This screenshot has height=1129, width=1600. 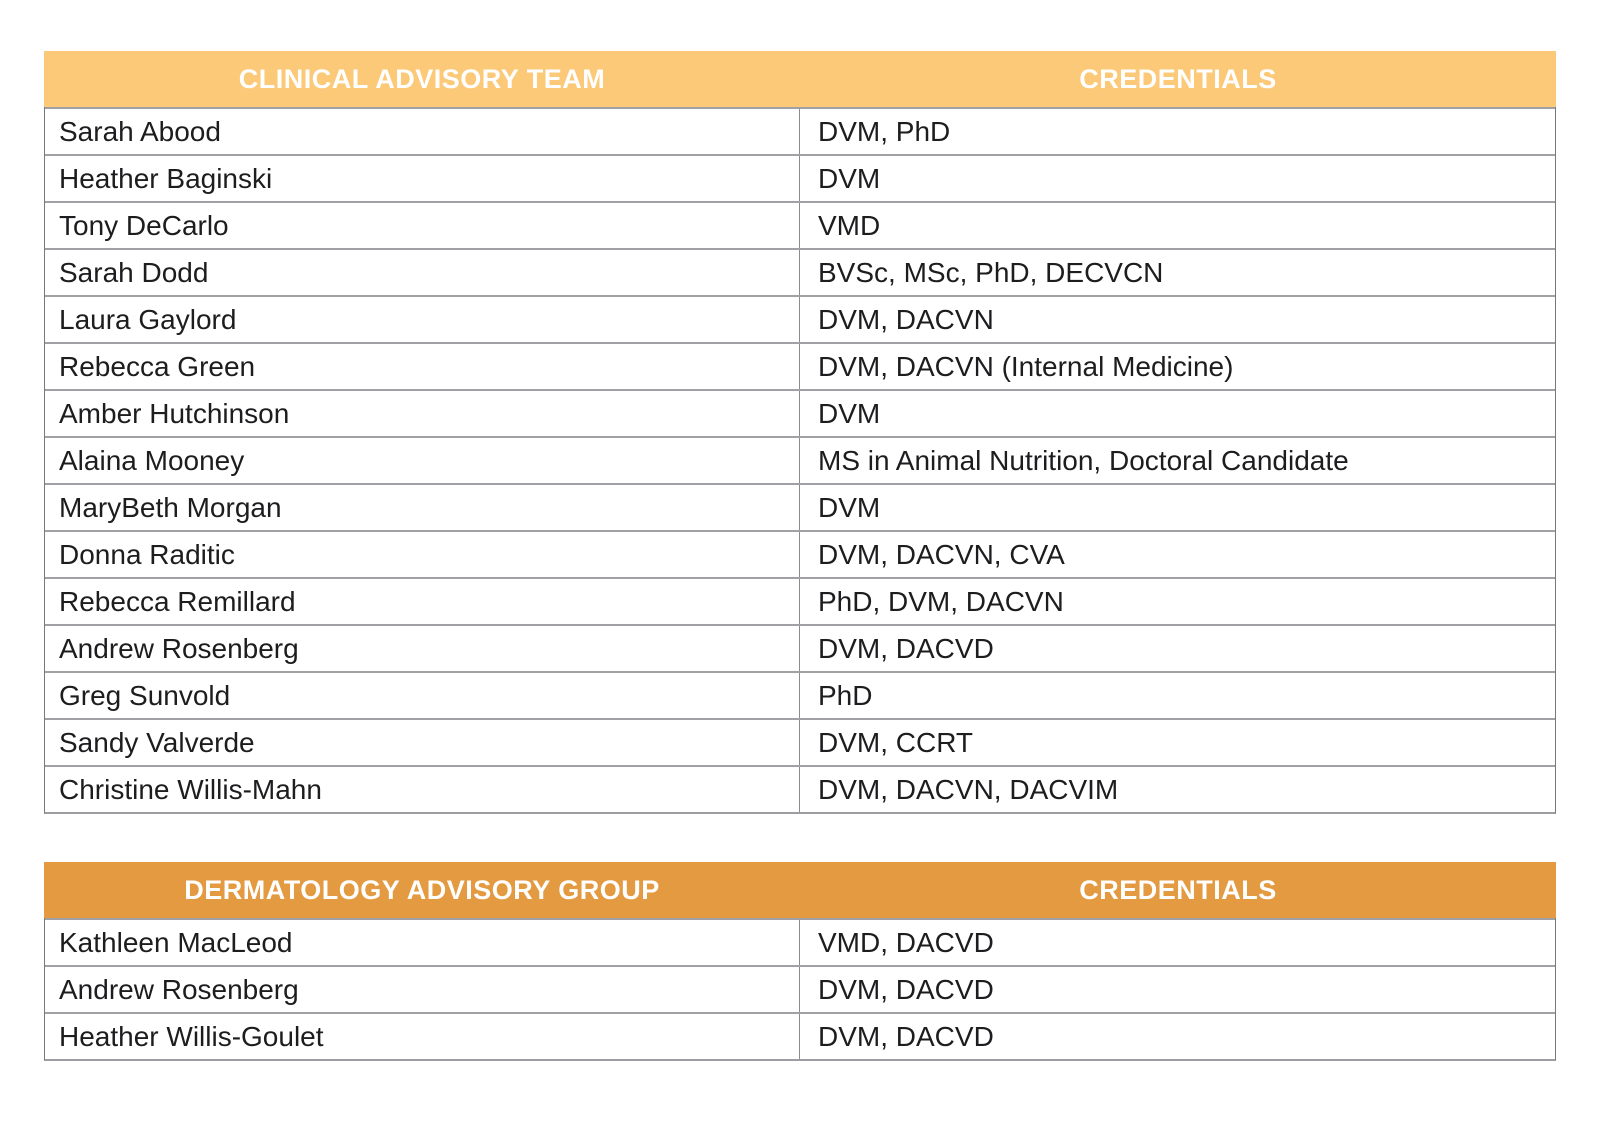 What do you see at coordinates (422, 601) in the screenshot?
I see `member-name: Rebecca Remillard` at bounding box center [422, 601].